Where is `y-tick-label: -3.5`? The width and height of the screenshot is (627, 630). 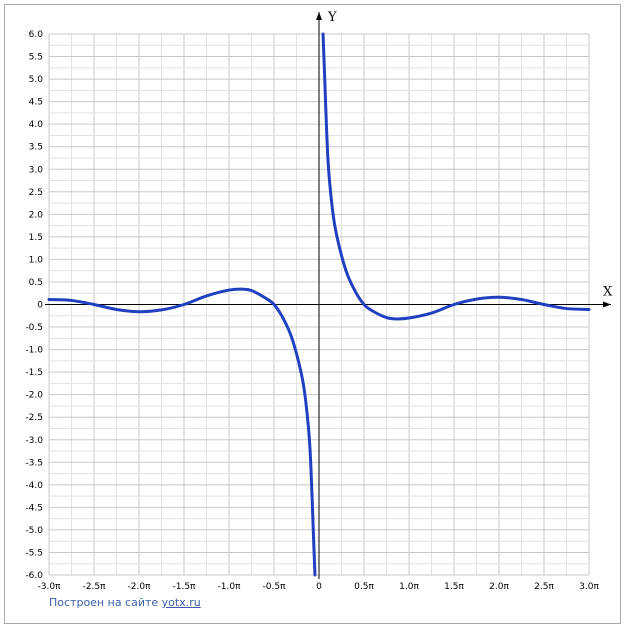
y-tick-label: -3.5 is located at coordinates (34, 463).